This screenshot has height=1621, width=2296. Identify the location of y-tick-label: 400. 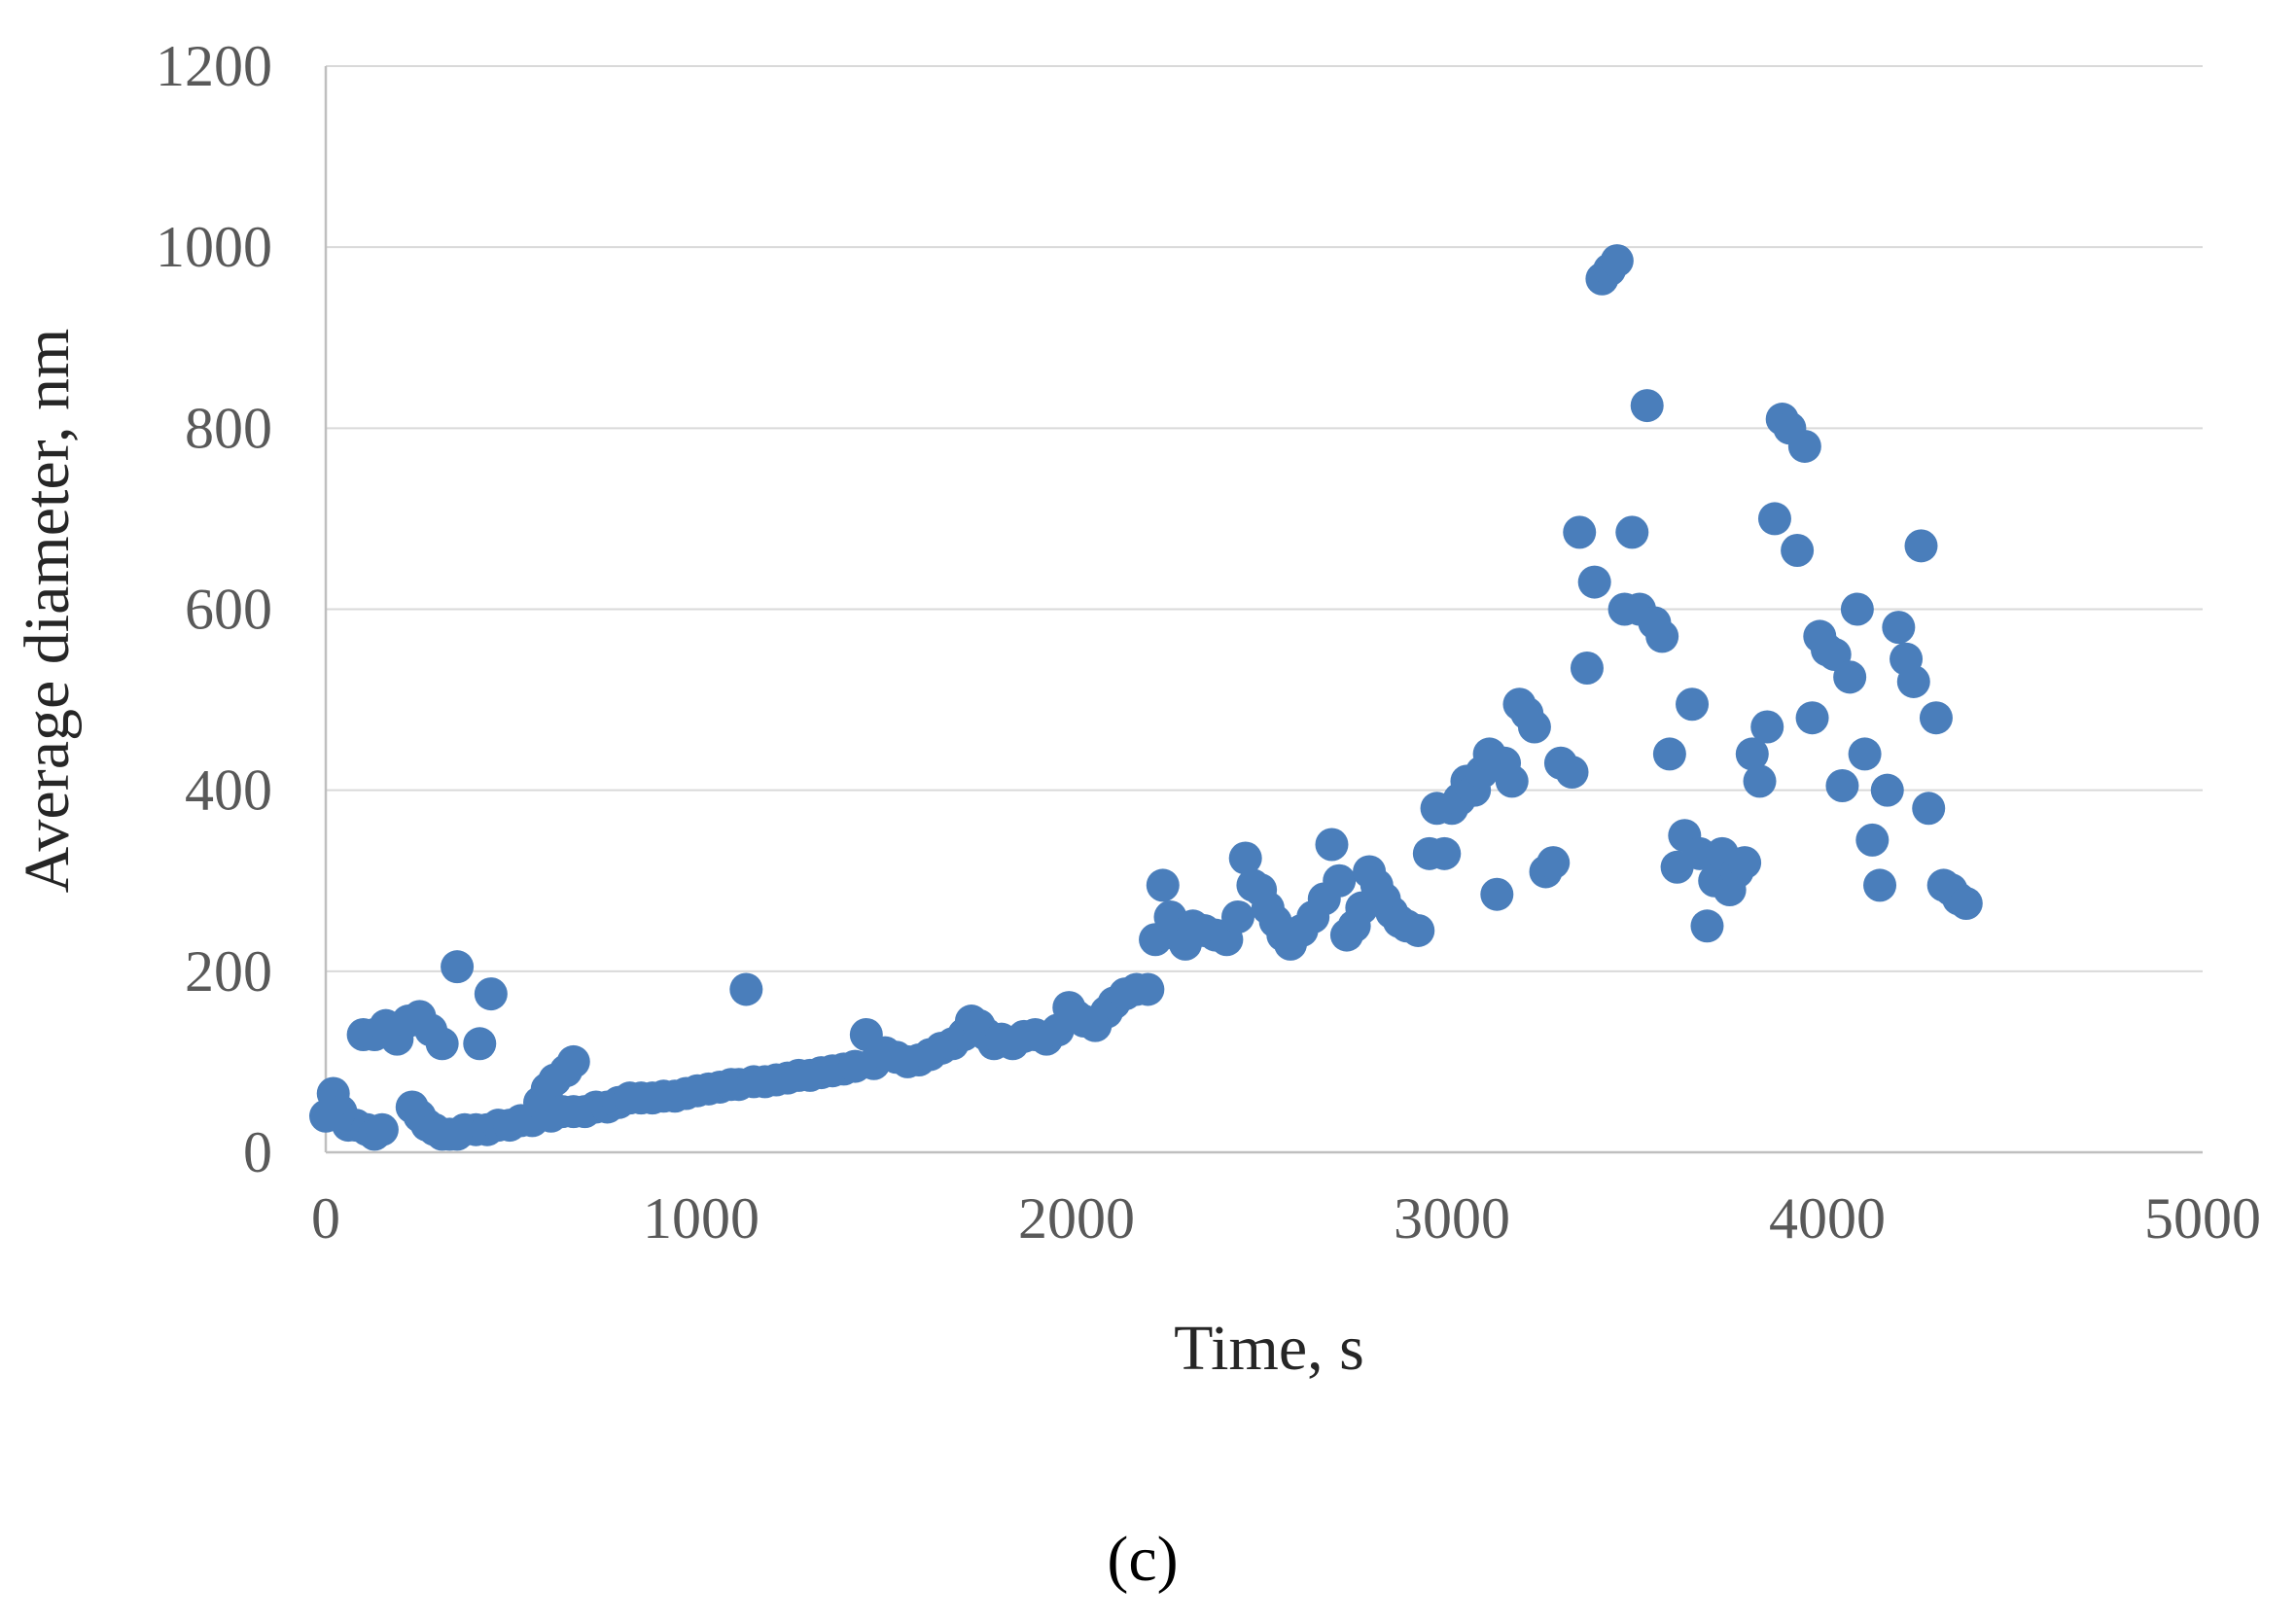
(229, 790).